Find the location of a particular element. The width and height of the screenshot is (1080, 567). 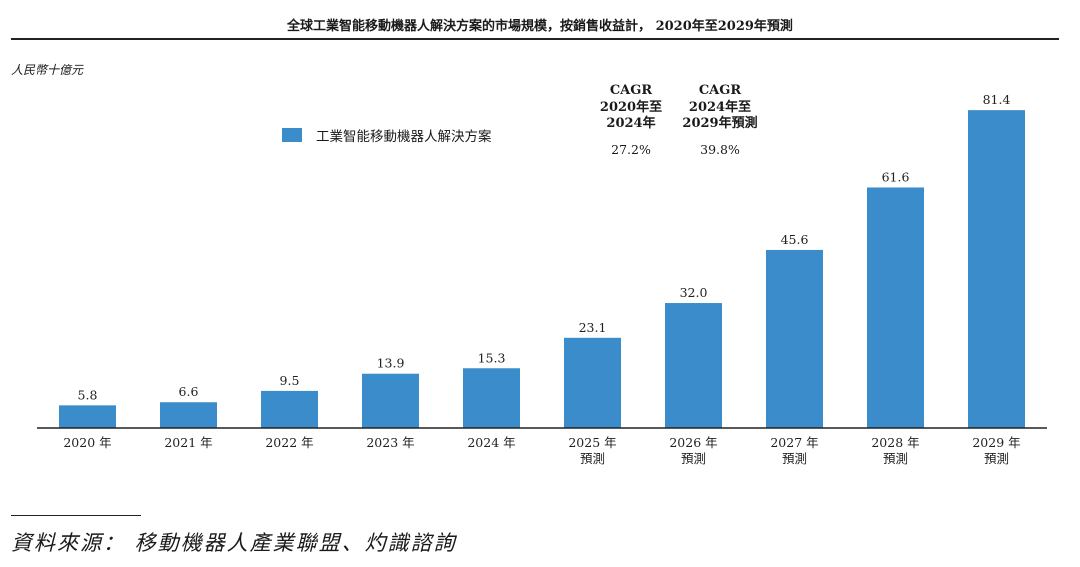

source-divider is located at coordinates (76, 515).